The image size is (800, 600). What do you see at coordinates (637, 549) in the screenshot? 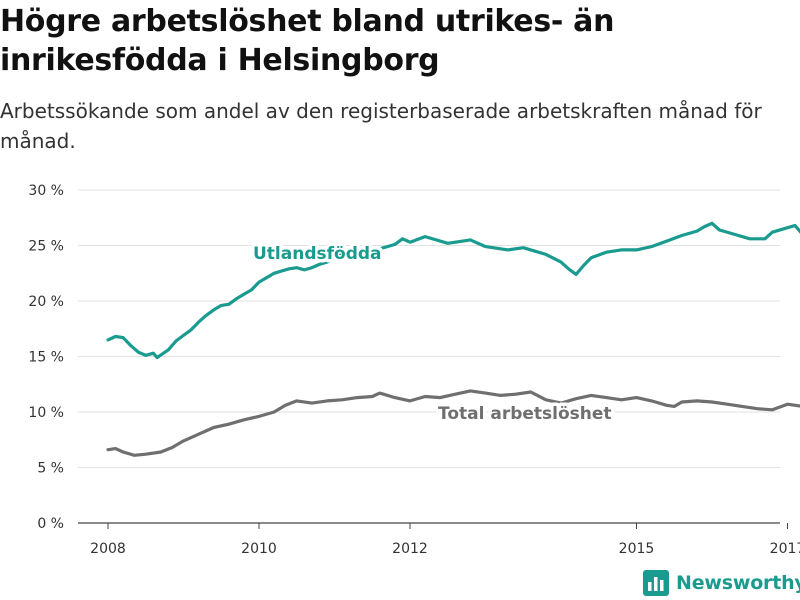
I see `x-tick-label: 2015` at bounding box center [637, 549].